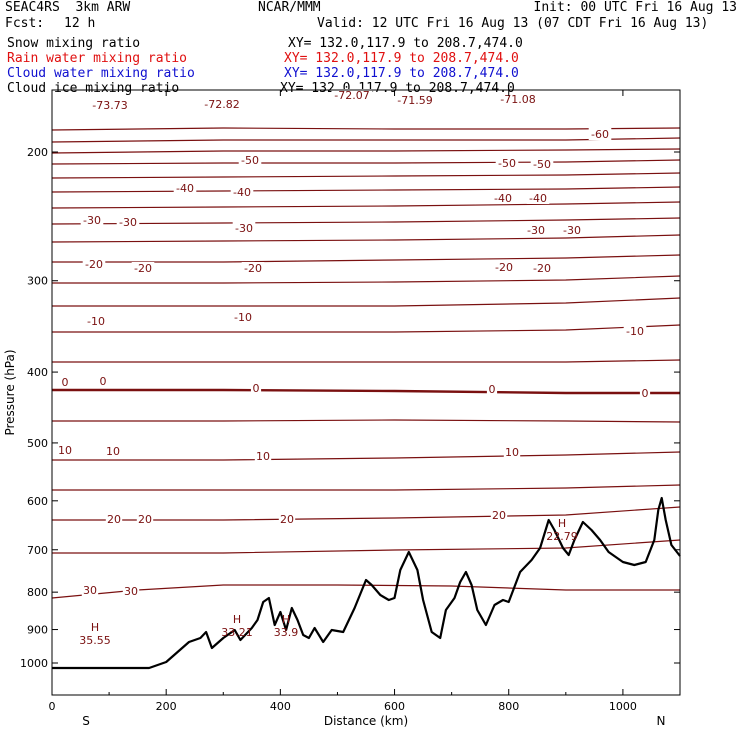  What do you see at coordinates (366, 238) in the screenshot?
I see `isotherm--30` at bounding box center [366, 238].